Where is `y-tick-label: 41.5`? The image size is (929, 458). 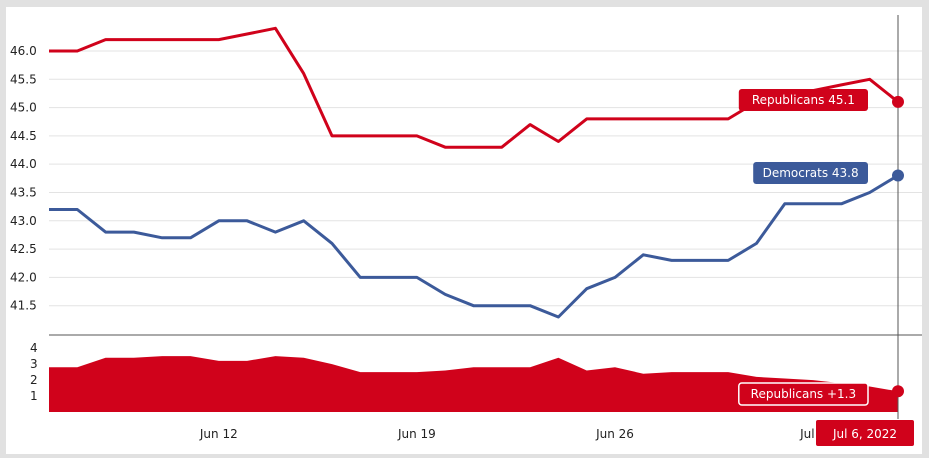 y-tick-label: 41.5 is located at coordinates (23, 306).